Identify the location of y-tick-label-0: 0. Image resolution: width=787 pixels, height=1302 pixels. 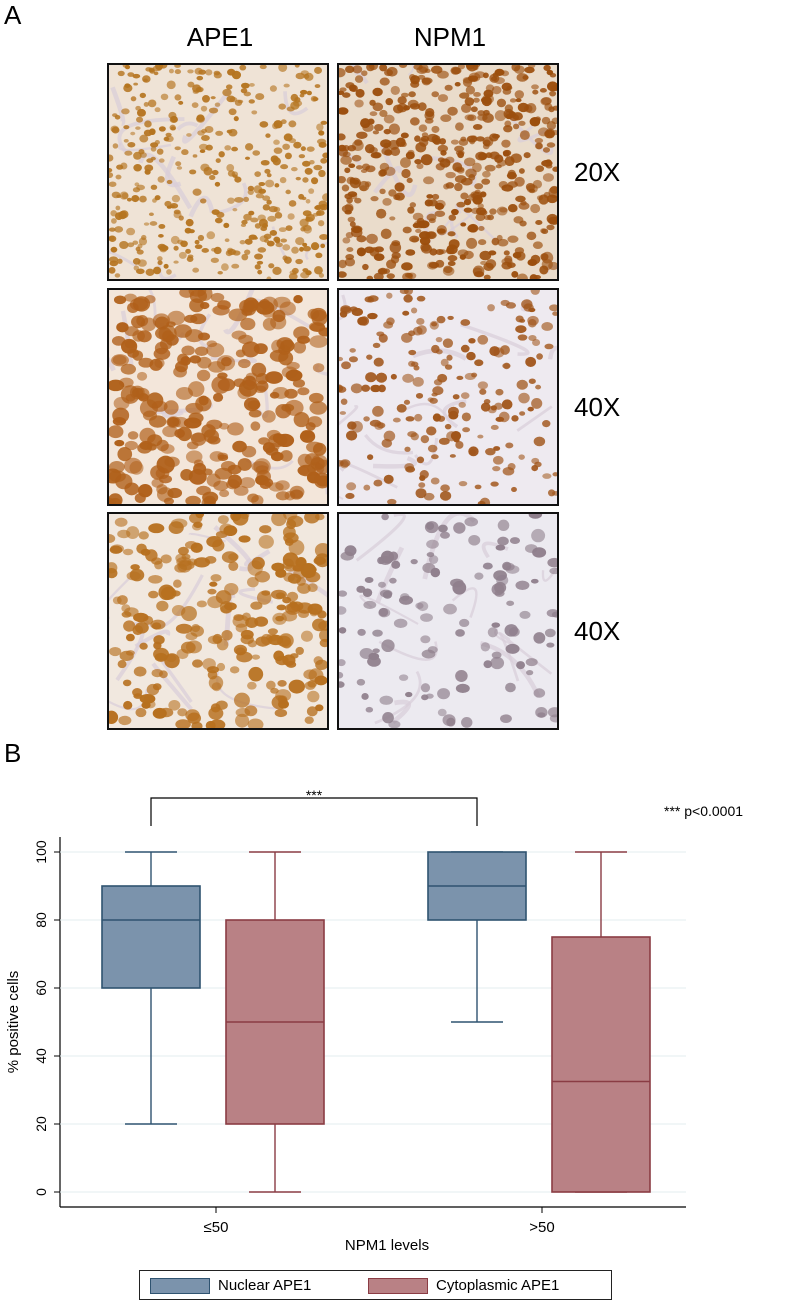
(41, 1192).